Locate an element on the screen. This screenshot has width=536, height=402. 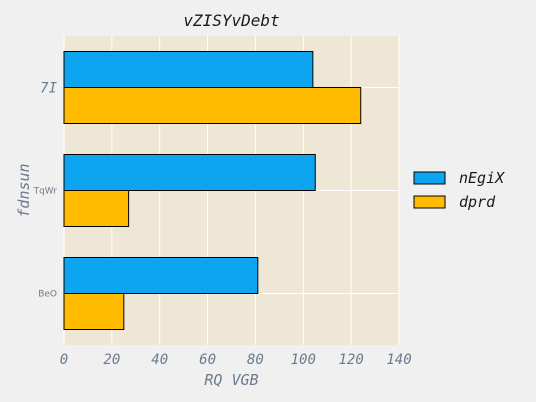
y-tick-label: TqWr is located at coordinates (45, 192).